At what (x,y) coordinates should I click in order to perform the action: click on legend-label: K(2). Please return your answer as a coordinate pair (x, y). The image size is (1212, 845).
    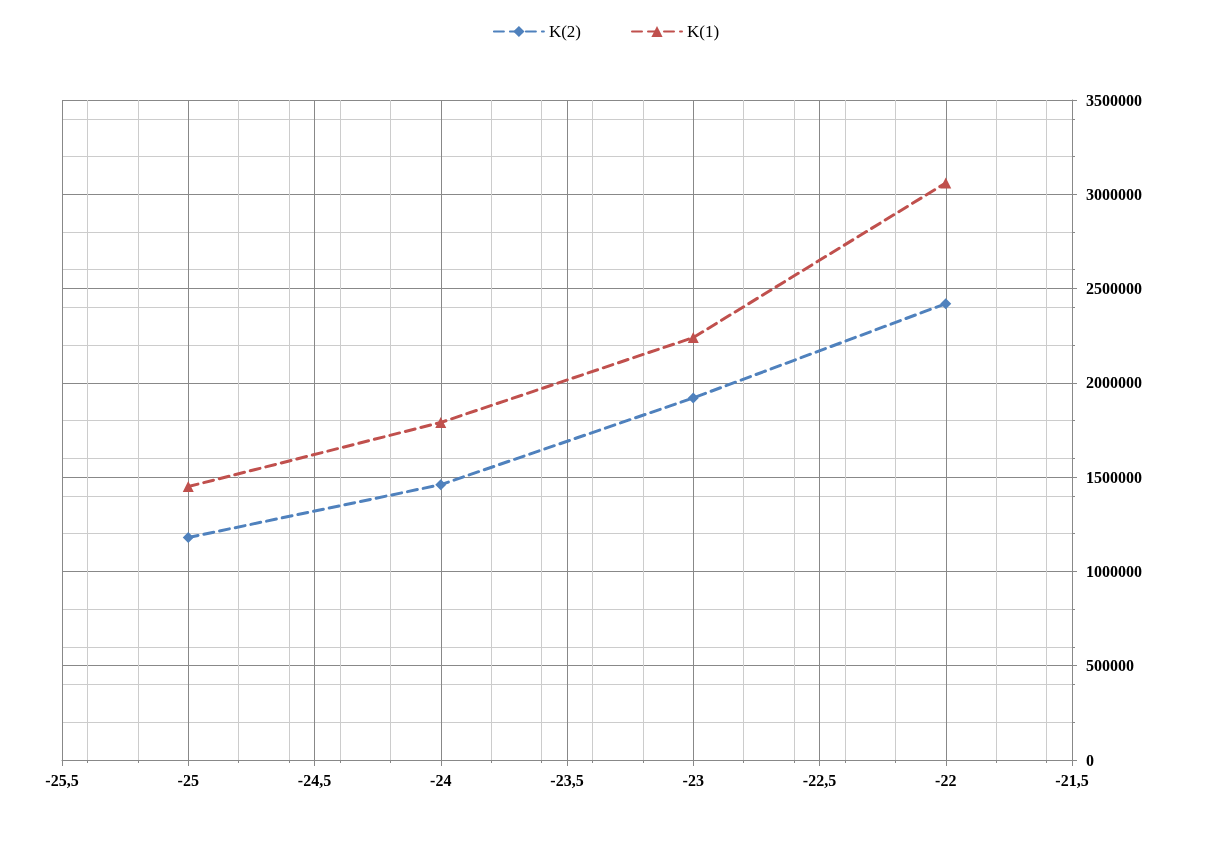
    Looking at the image, I should click on (565, 31).